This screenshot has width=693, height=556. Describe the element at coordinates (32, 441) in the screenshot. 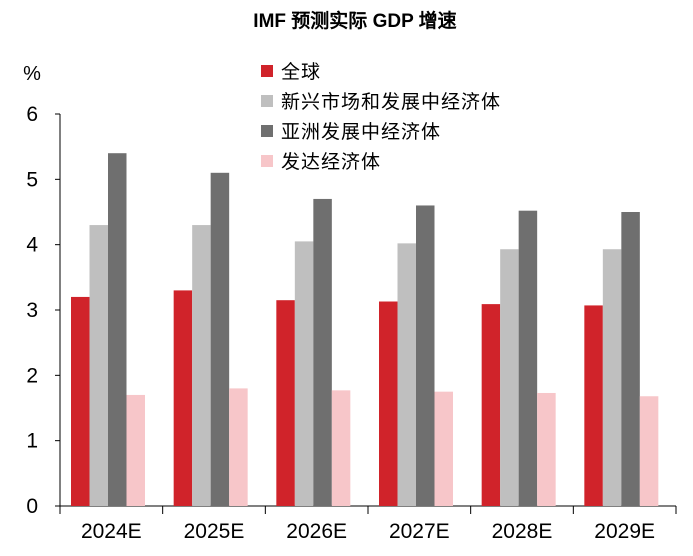

I see `y-tick-label: 1` at that location.